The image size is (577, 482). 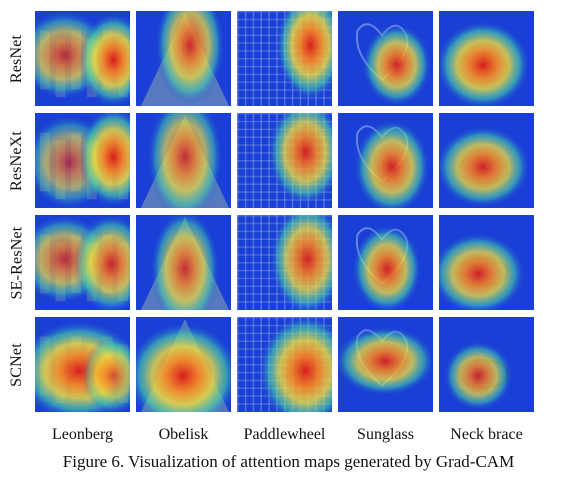 What do you see at coordinates (183, 58) in the screenshot?
I see `heatmap-tile-obelisk-resnet` at bounding box center [183, 58].